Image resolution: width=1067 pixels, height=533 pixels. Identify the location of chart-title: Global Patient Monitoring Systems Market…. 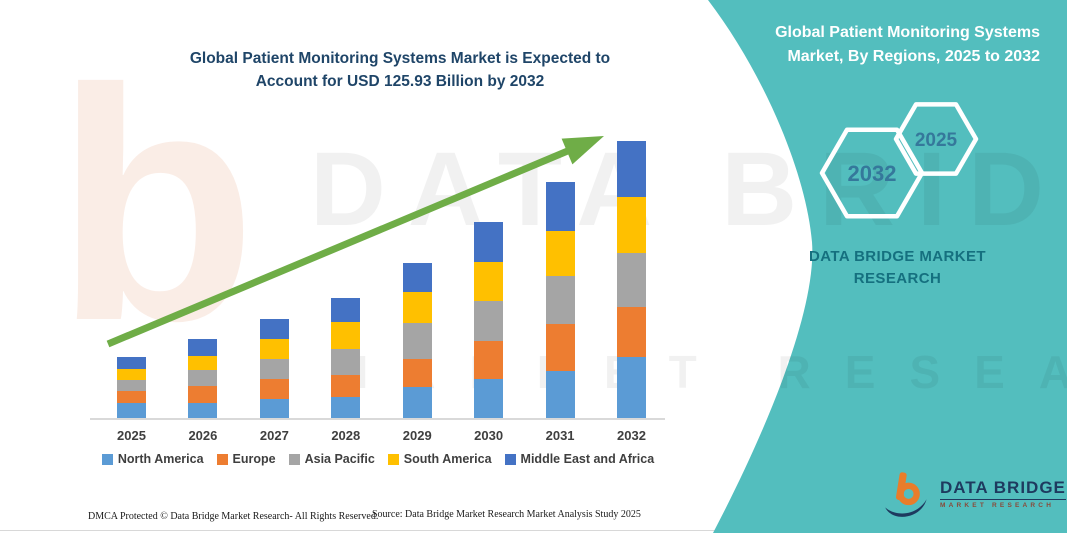
(400, 70).